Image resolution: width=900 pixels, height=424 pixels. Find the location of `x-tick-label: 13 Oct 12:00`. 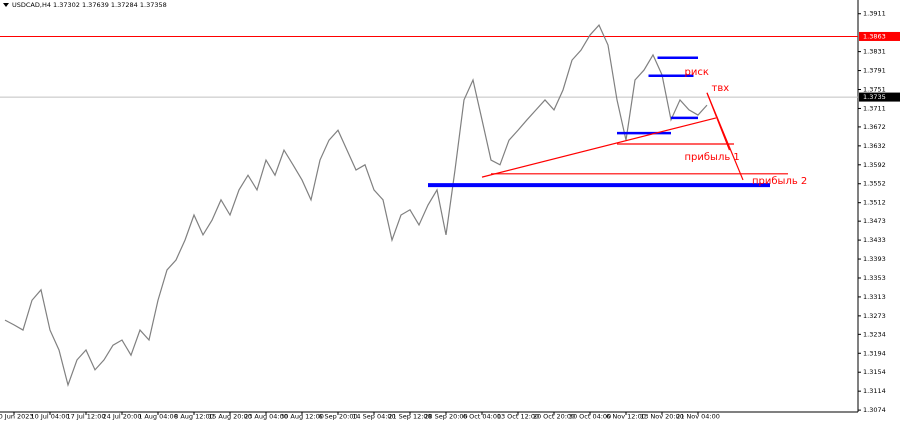

x-tick-label: 13 Oct 12:00 is located at coordinates (518, 417).